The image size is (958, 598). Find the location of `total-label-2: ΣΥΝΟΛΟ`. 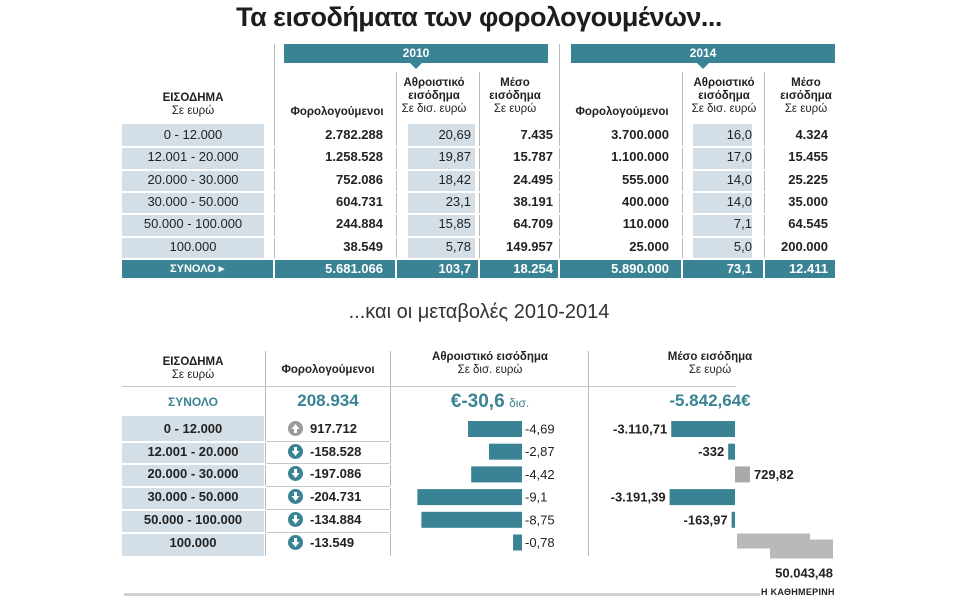

total-label-2: ΣΥΝΟΛΟ is located at coordinates (193, 402).